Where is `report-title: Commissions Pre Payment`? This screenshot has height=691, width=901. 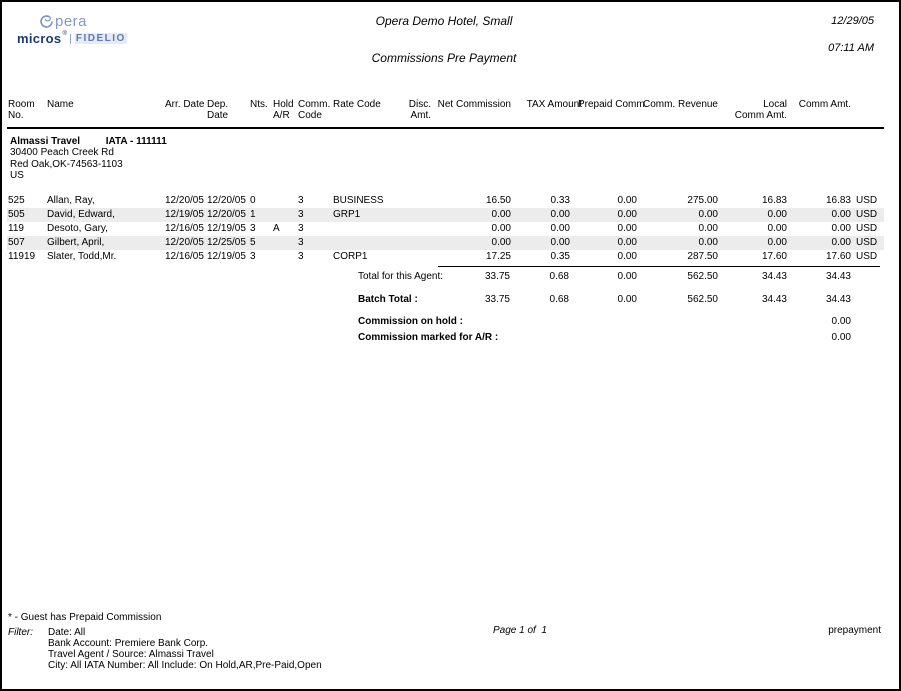 report-title: Commissions Pre Payment is located at coordinates (444, 58).